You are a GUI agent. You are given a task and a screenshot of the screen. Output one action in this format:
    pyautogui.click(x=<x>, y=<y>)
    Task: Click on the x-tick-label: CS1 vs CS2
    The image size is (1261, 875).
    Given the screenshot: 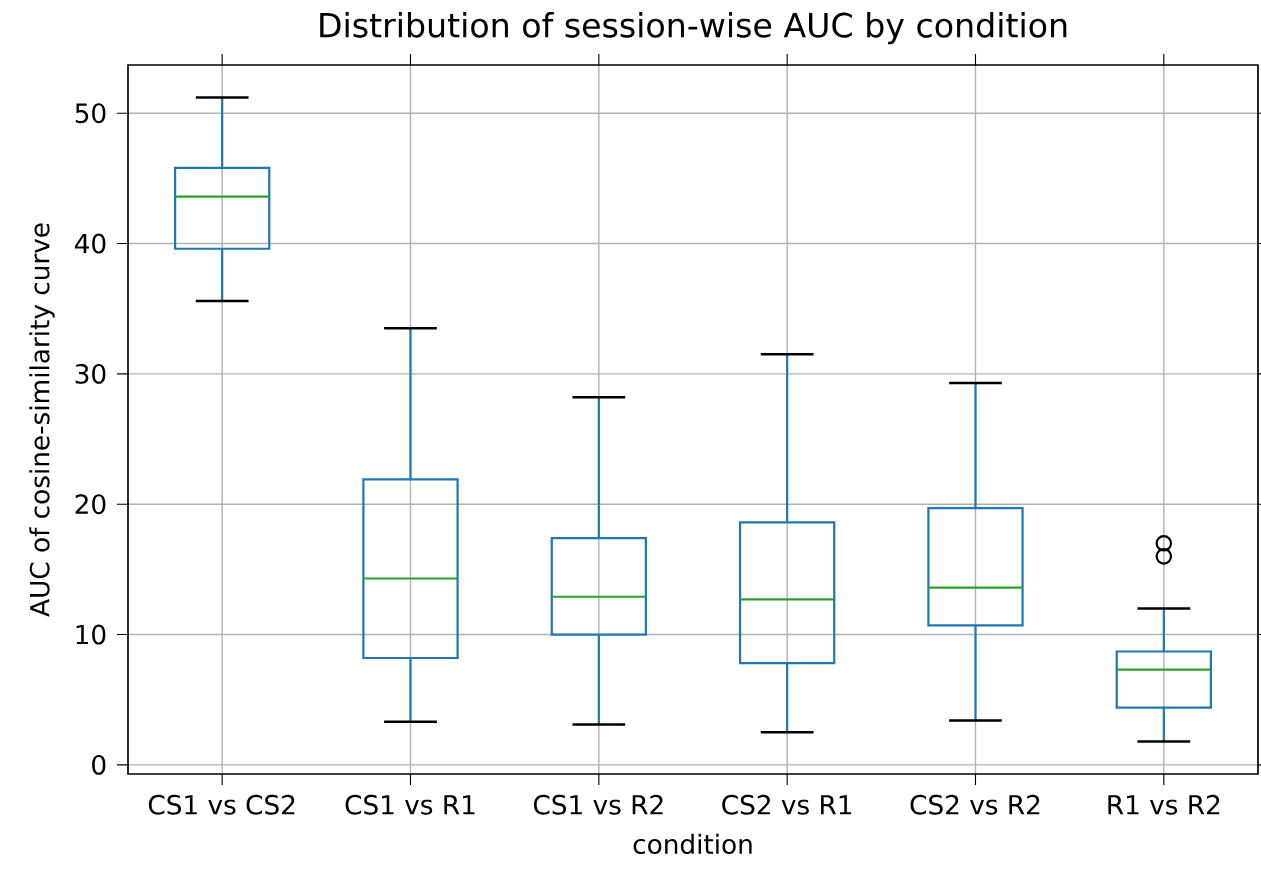 What is the action you would take?
    pyautogui.click(x=221, y=804)
    